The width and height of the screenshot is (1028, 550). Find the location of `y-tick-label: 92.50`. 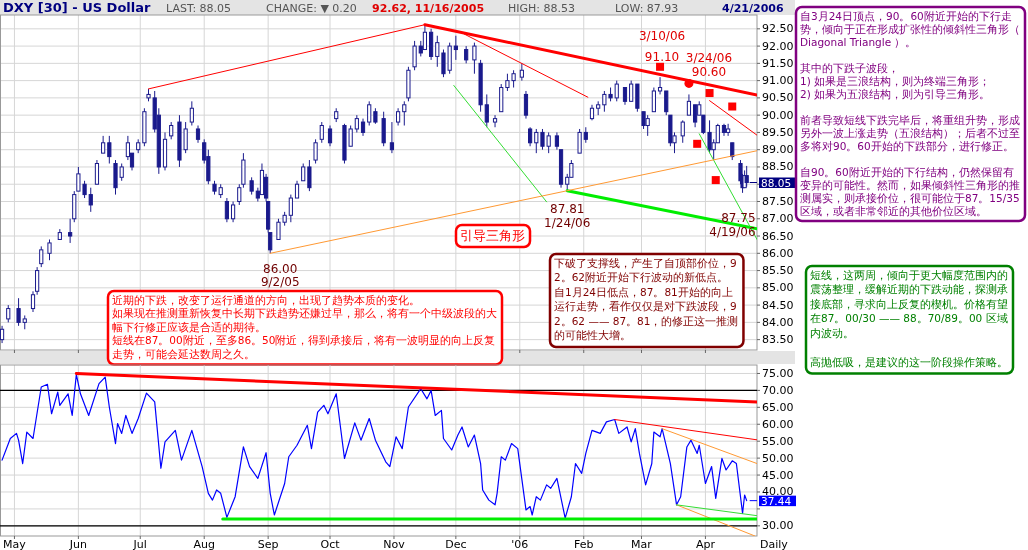

y-tick-label: 92.50 is located at coordinates (778, 29).